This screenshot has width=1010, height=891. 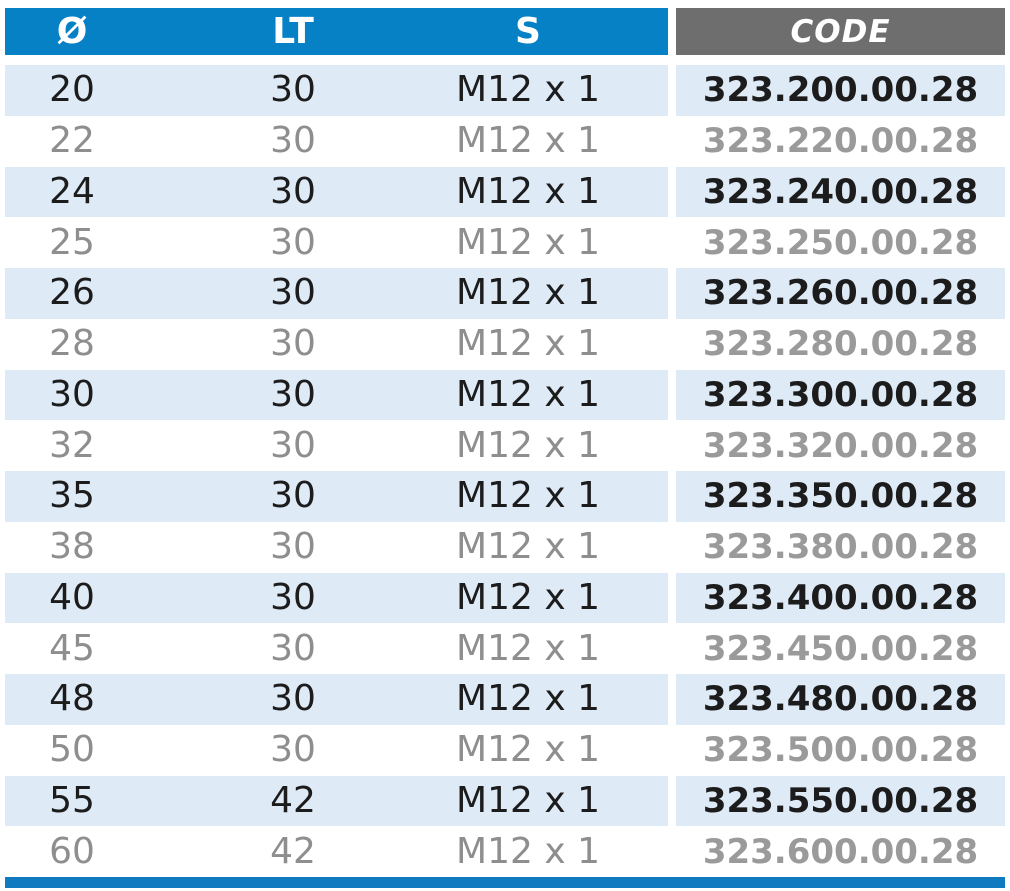 I want to click on cell-diameter: 38, so click(x=72, y=547).